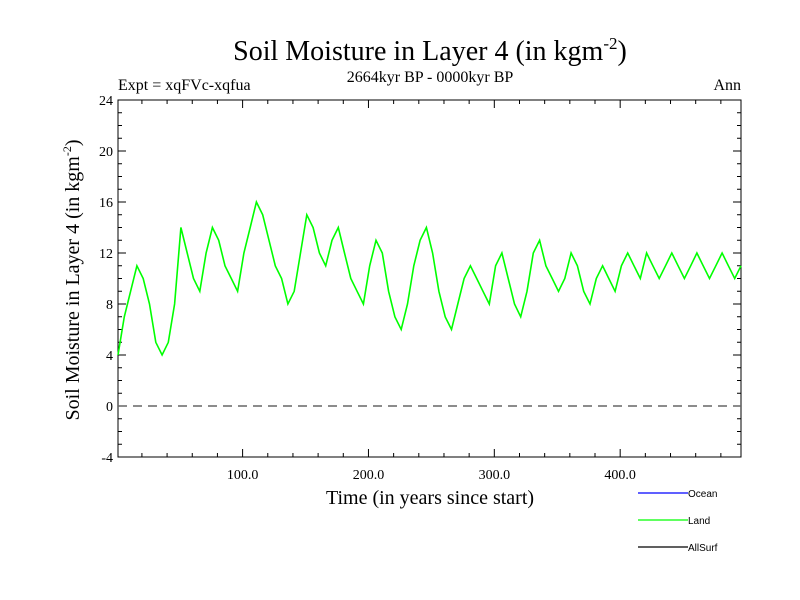 The width and height of the screenshot is (800, 600). What do you see at coordinates (430, 77) in the screenshot?
I see `chart-subtitle: 2664kyr BP - 0000kyr BP` at bounding box center [430, 77].